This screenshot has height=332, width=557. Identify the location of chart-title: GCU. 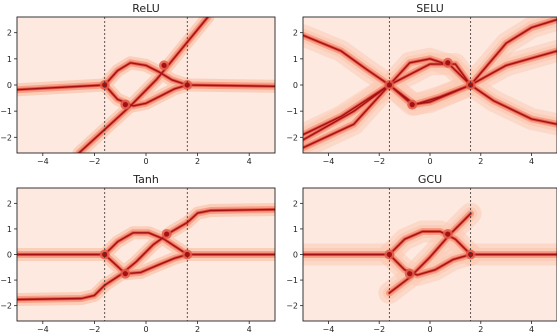
(430, 179).